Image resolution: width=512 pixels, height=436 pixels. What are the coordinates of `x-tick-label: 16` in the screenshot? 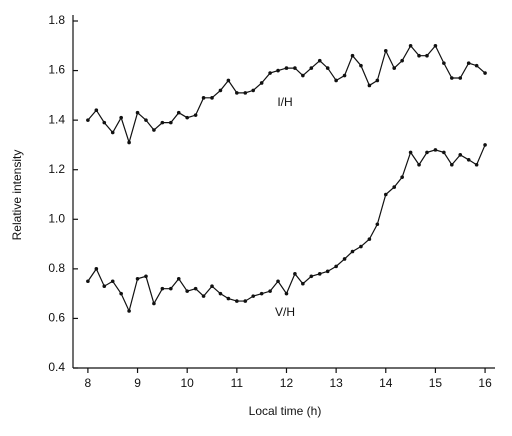 It's located at (485, 383).